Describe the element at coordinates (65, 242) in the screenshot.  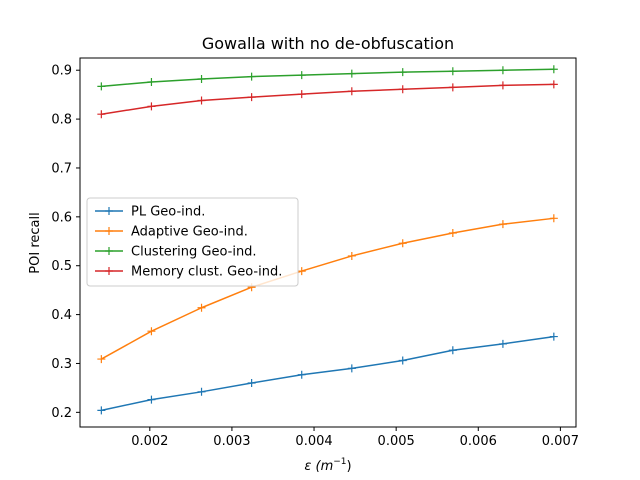
I see `y-axis: 0.2 0.3 0.4 0.5 0.6 0.7 0.8 0.9` at that location.